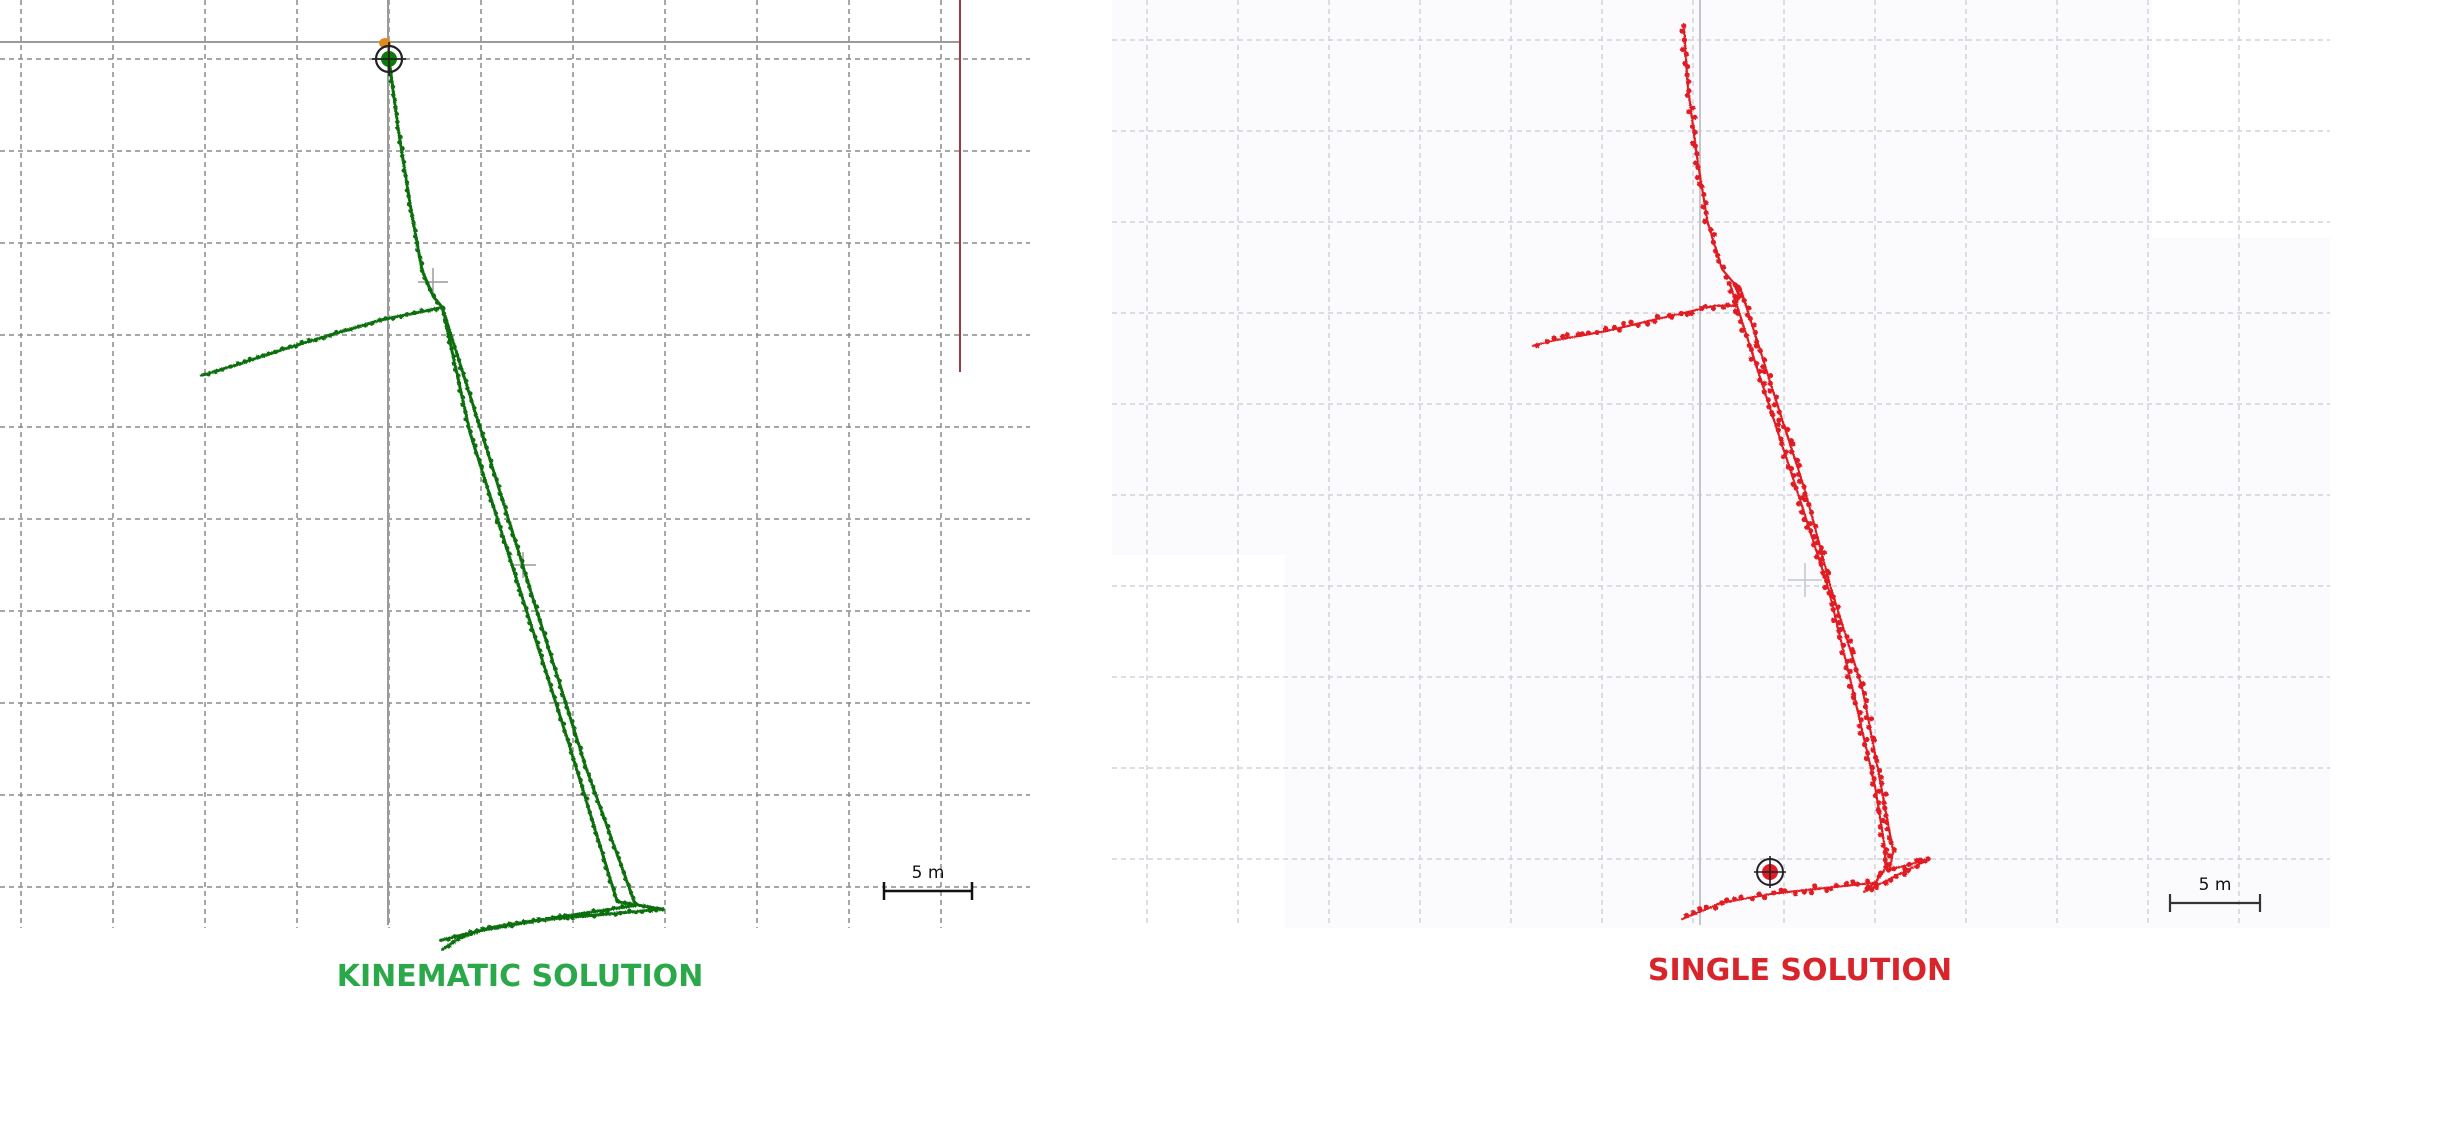  What do you see at coordinates (389, 57) in the screenshot?
I see `kinematic-start-marker-icon` at bounding box center [389, 57].